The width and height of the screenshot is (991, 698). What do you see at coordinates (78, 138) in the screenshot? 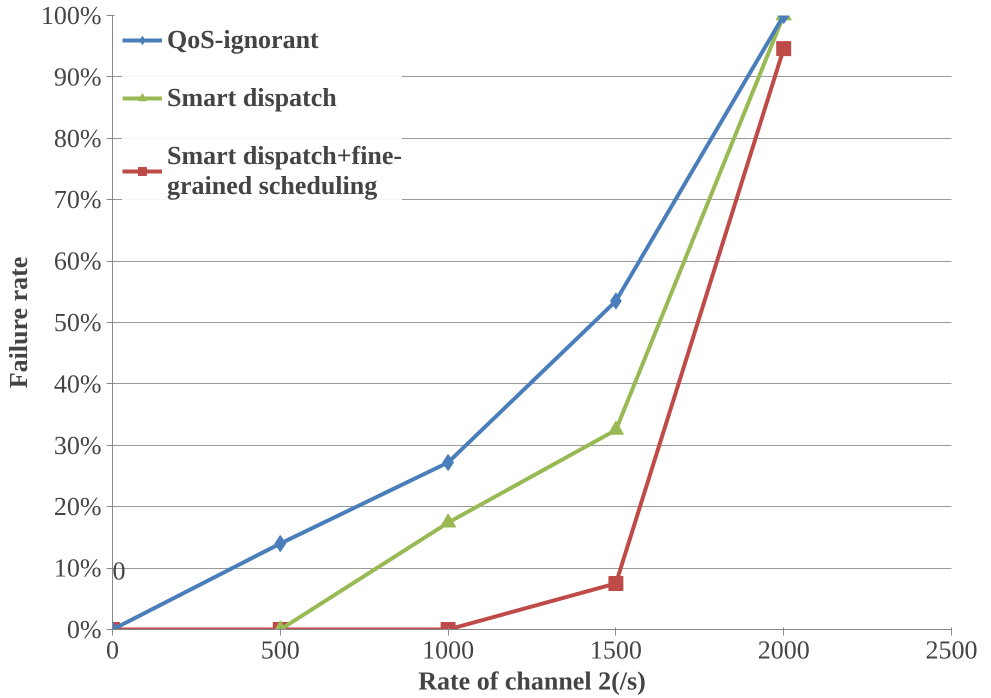
I see `y-tick-label: 80%` at bounding box center [78, 138].